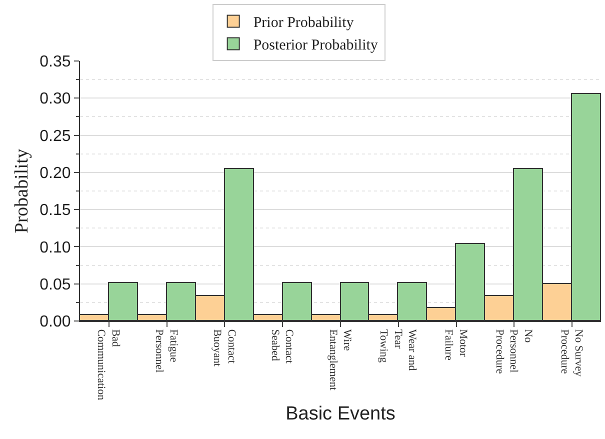  What do you see at coordinates (55, 247) in the screenshot?
I see `y-tick-label: 0.10` at bounding box center [55, 247].